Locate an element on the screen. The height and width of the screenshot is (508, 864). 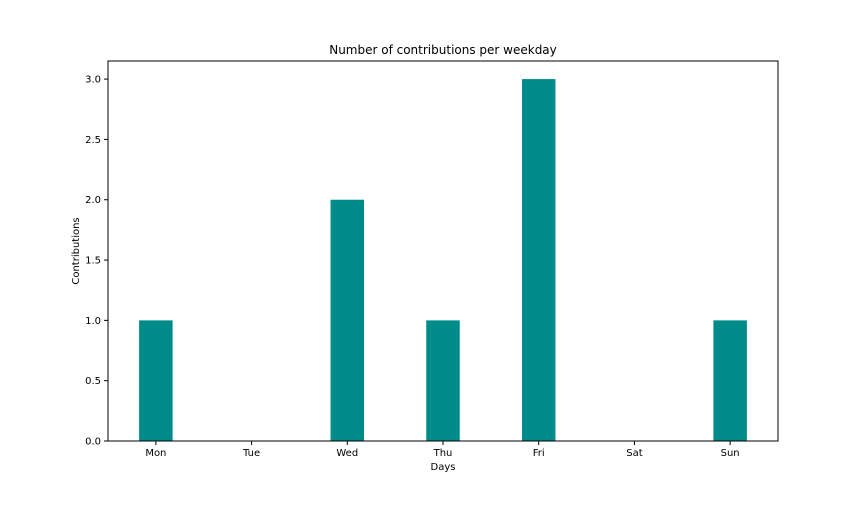
x-tick-label: Sun is located at coordinates (730, 453).